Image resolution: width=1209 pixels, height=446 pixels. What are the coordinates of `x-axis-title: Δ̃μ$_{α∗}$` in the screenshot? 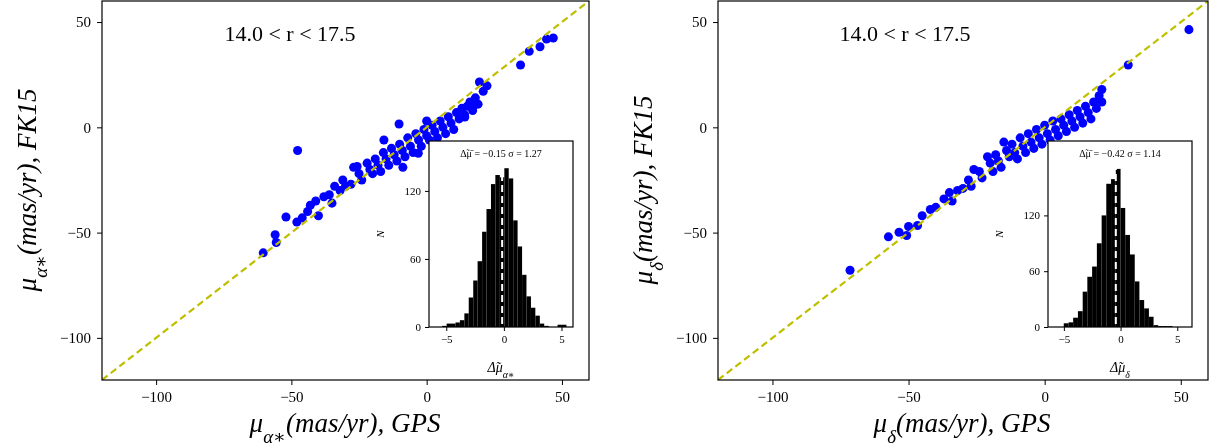 It's located at (500, 370).